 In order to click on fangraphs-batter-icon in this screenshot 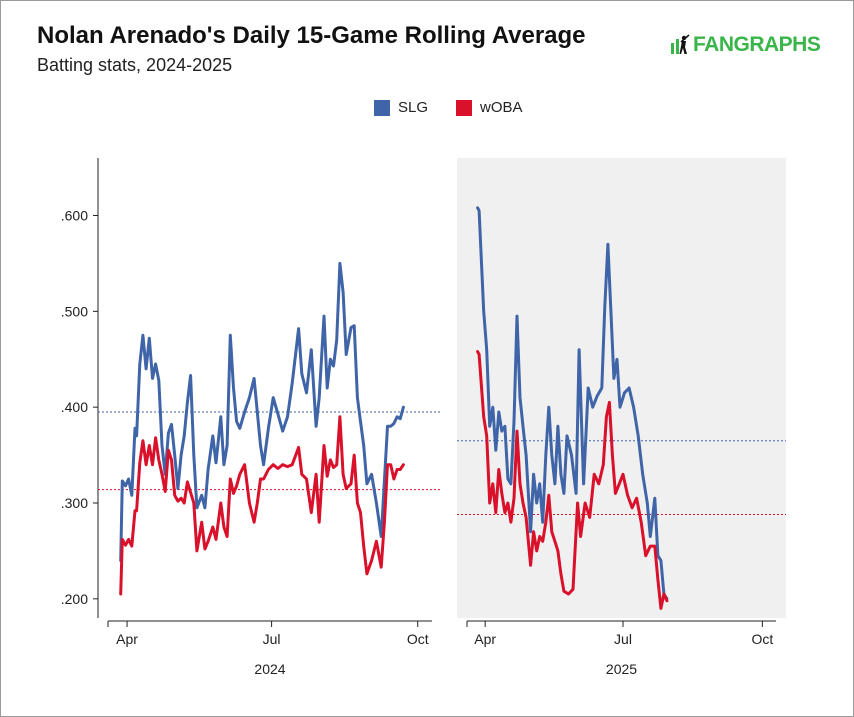, I will do `click(680, 44)`.